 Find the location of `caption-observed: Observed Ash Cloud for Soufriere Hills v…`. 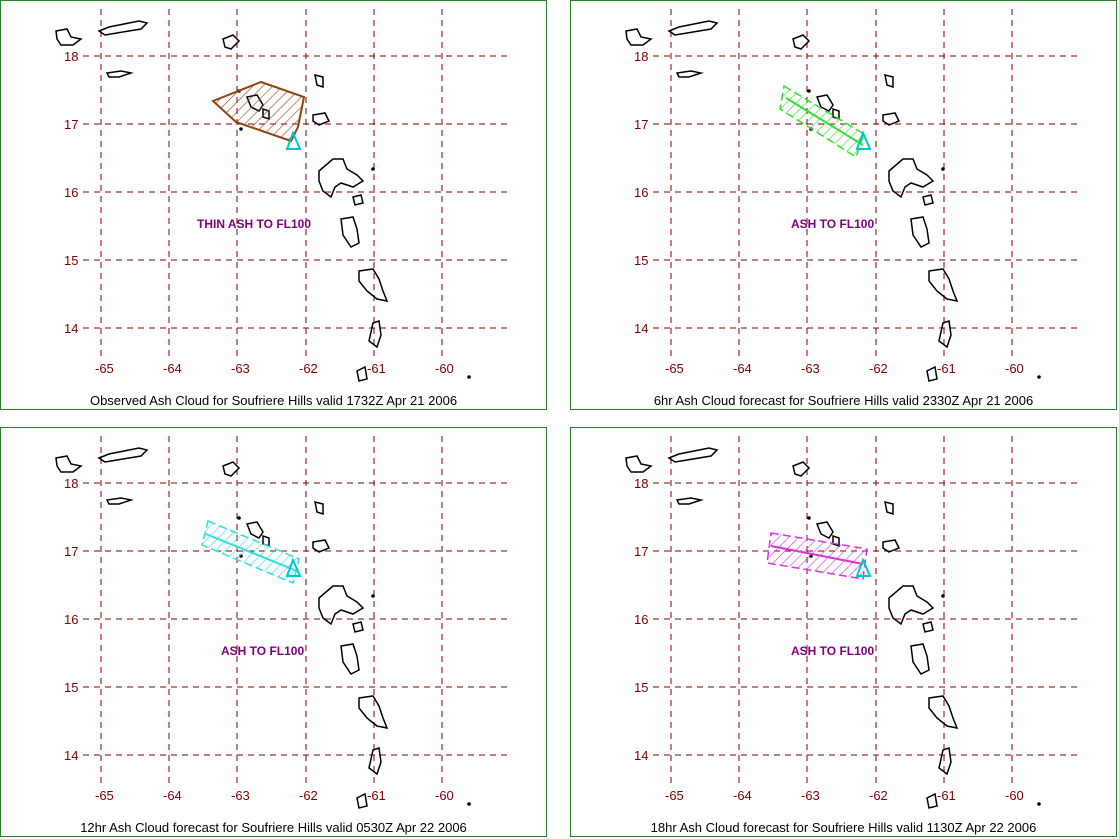

caption-observed: Observed Ash Cloud for Soufriere Hills v… is located at coordinates (273, 400).